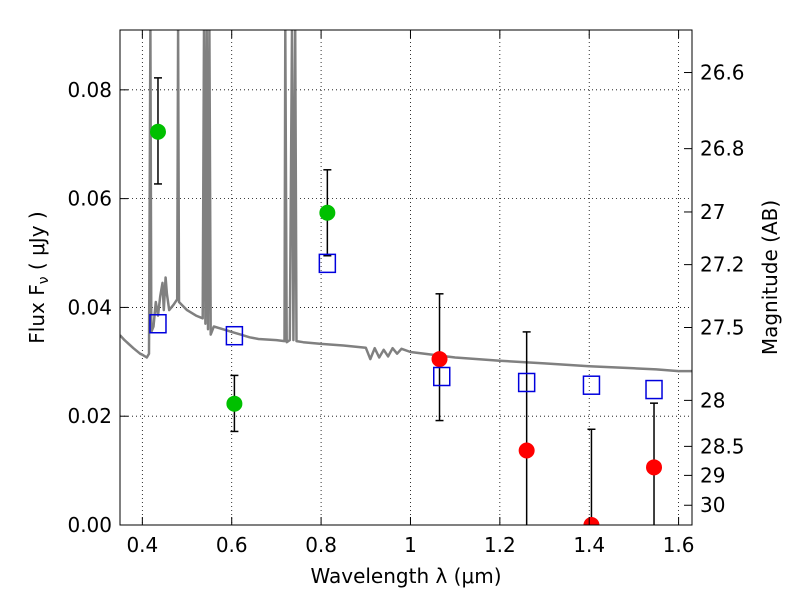 This screenshot has height=600, width=800. What do you see at coordinates (37, 243) in the screenshot?
I see `y-axis-label-unit: ( μJy )` at bounding box center [37, 243].